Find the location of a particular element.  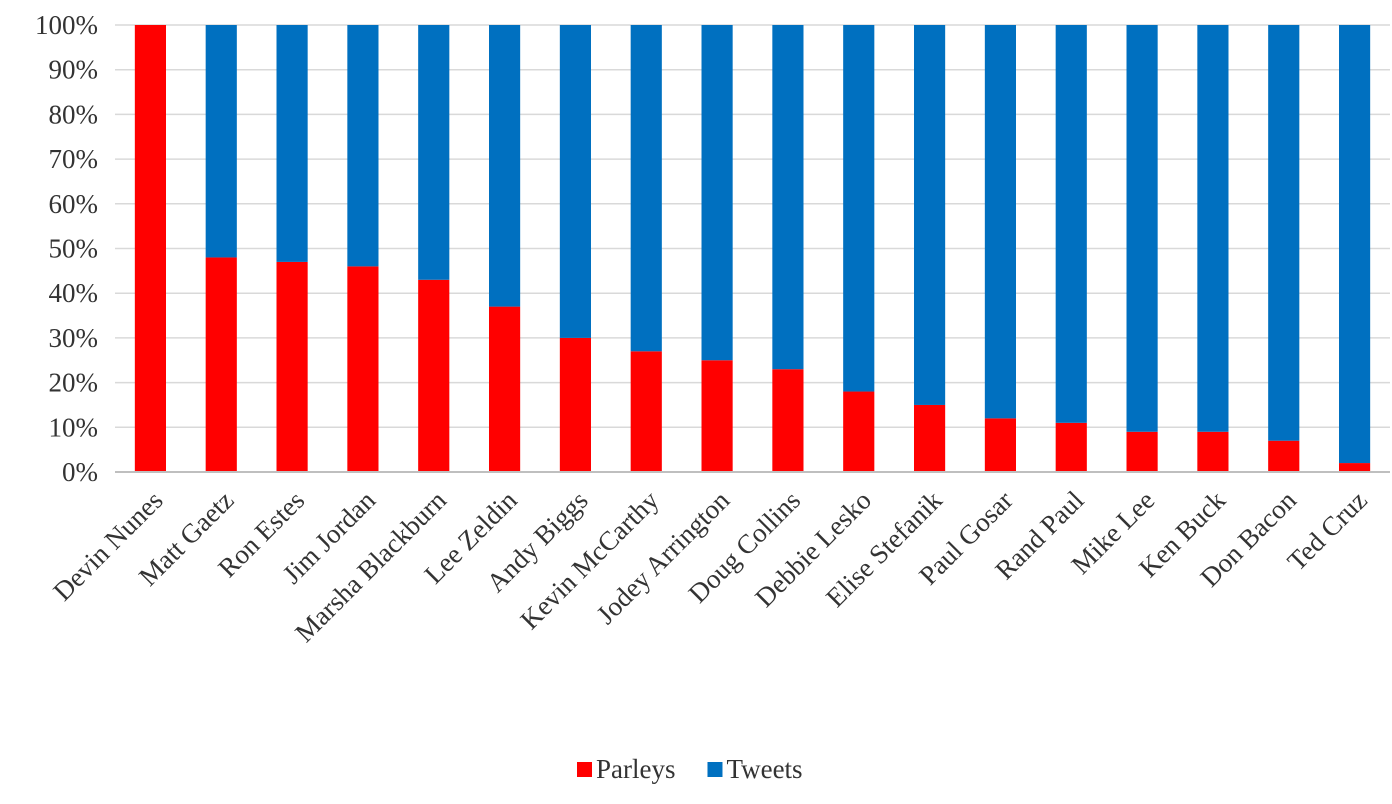

y-tick-label: 50% is located at coordinates (74, 249).